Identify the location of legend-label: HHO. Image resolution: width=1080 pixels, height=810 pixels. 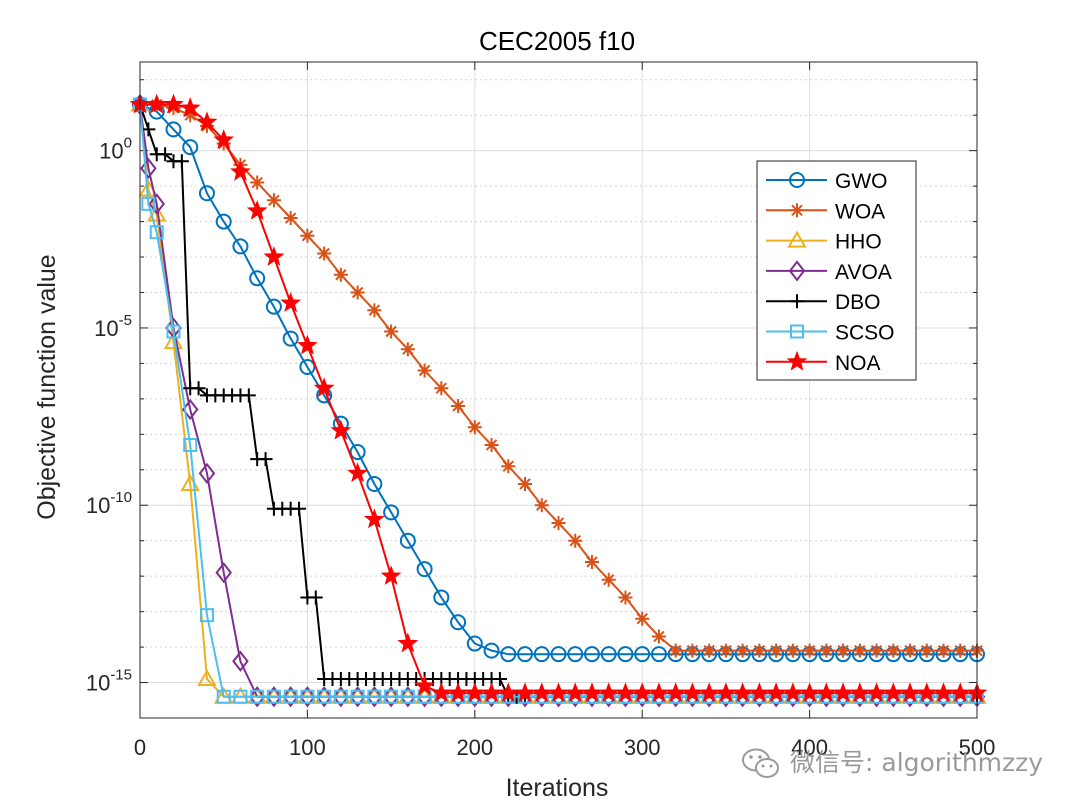
(858, 242).